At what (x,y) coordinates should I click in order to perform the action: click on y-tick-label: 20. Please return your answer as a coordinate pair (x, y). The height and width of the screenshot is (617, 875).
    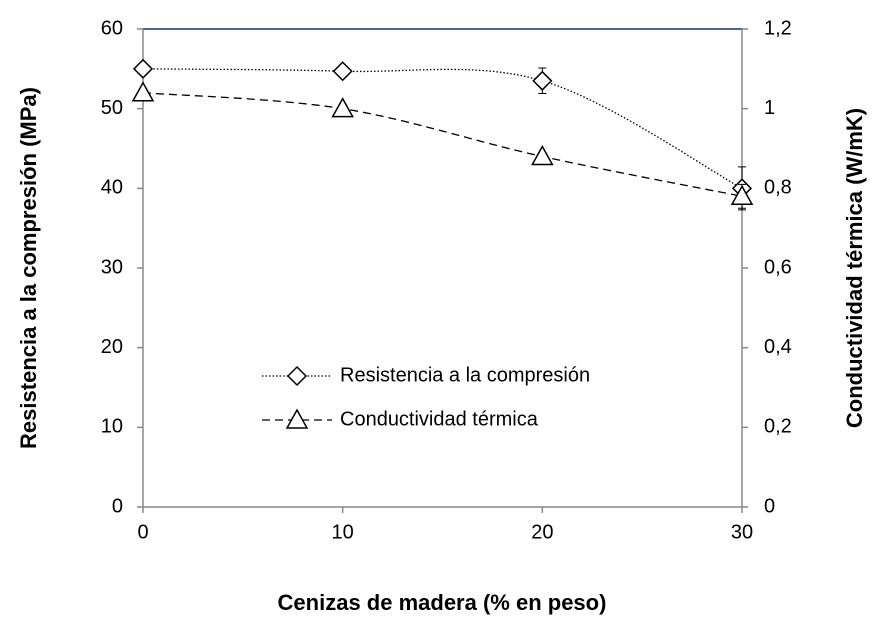
    Looking at the image, I should click on (112, 347).